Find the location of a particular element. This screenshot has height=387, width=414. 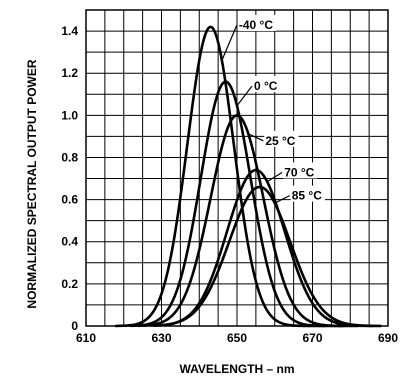

series-label: 70 °C is located at coordinates (299, 172).